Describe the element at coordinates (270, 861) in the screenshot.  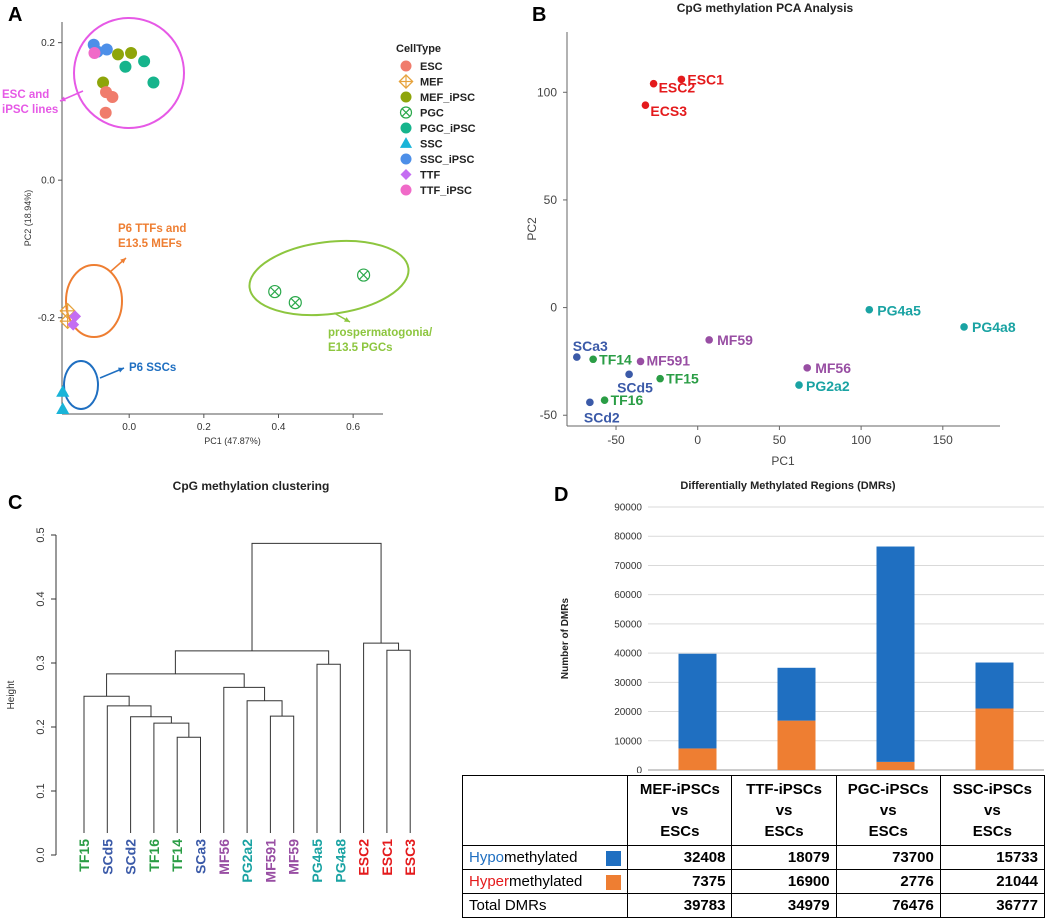
I see `leaf-label: MF591` at that location.